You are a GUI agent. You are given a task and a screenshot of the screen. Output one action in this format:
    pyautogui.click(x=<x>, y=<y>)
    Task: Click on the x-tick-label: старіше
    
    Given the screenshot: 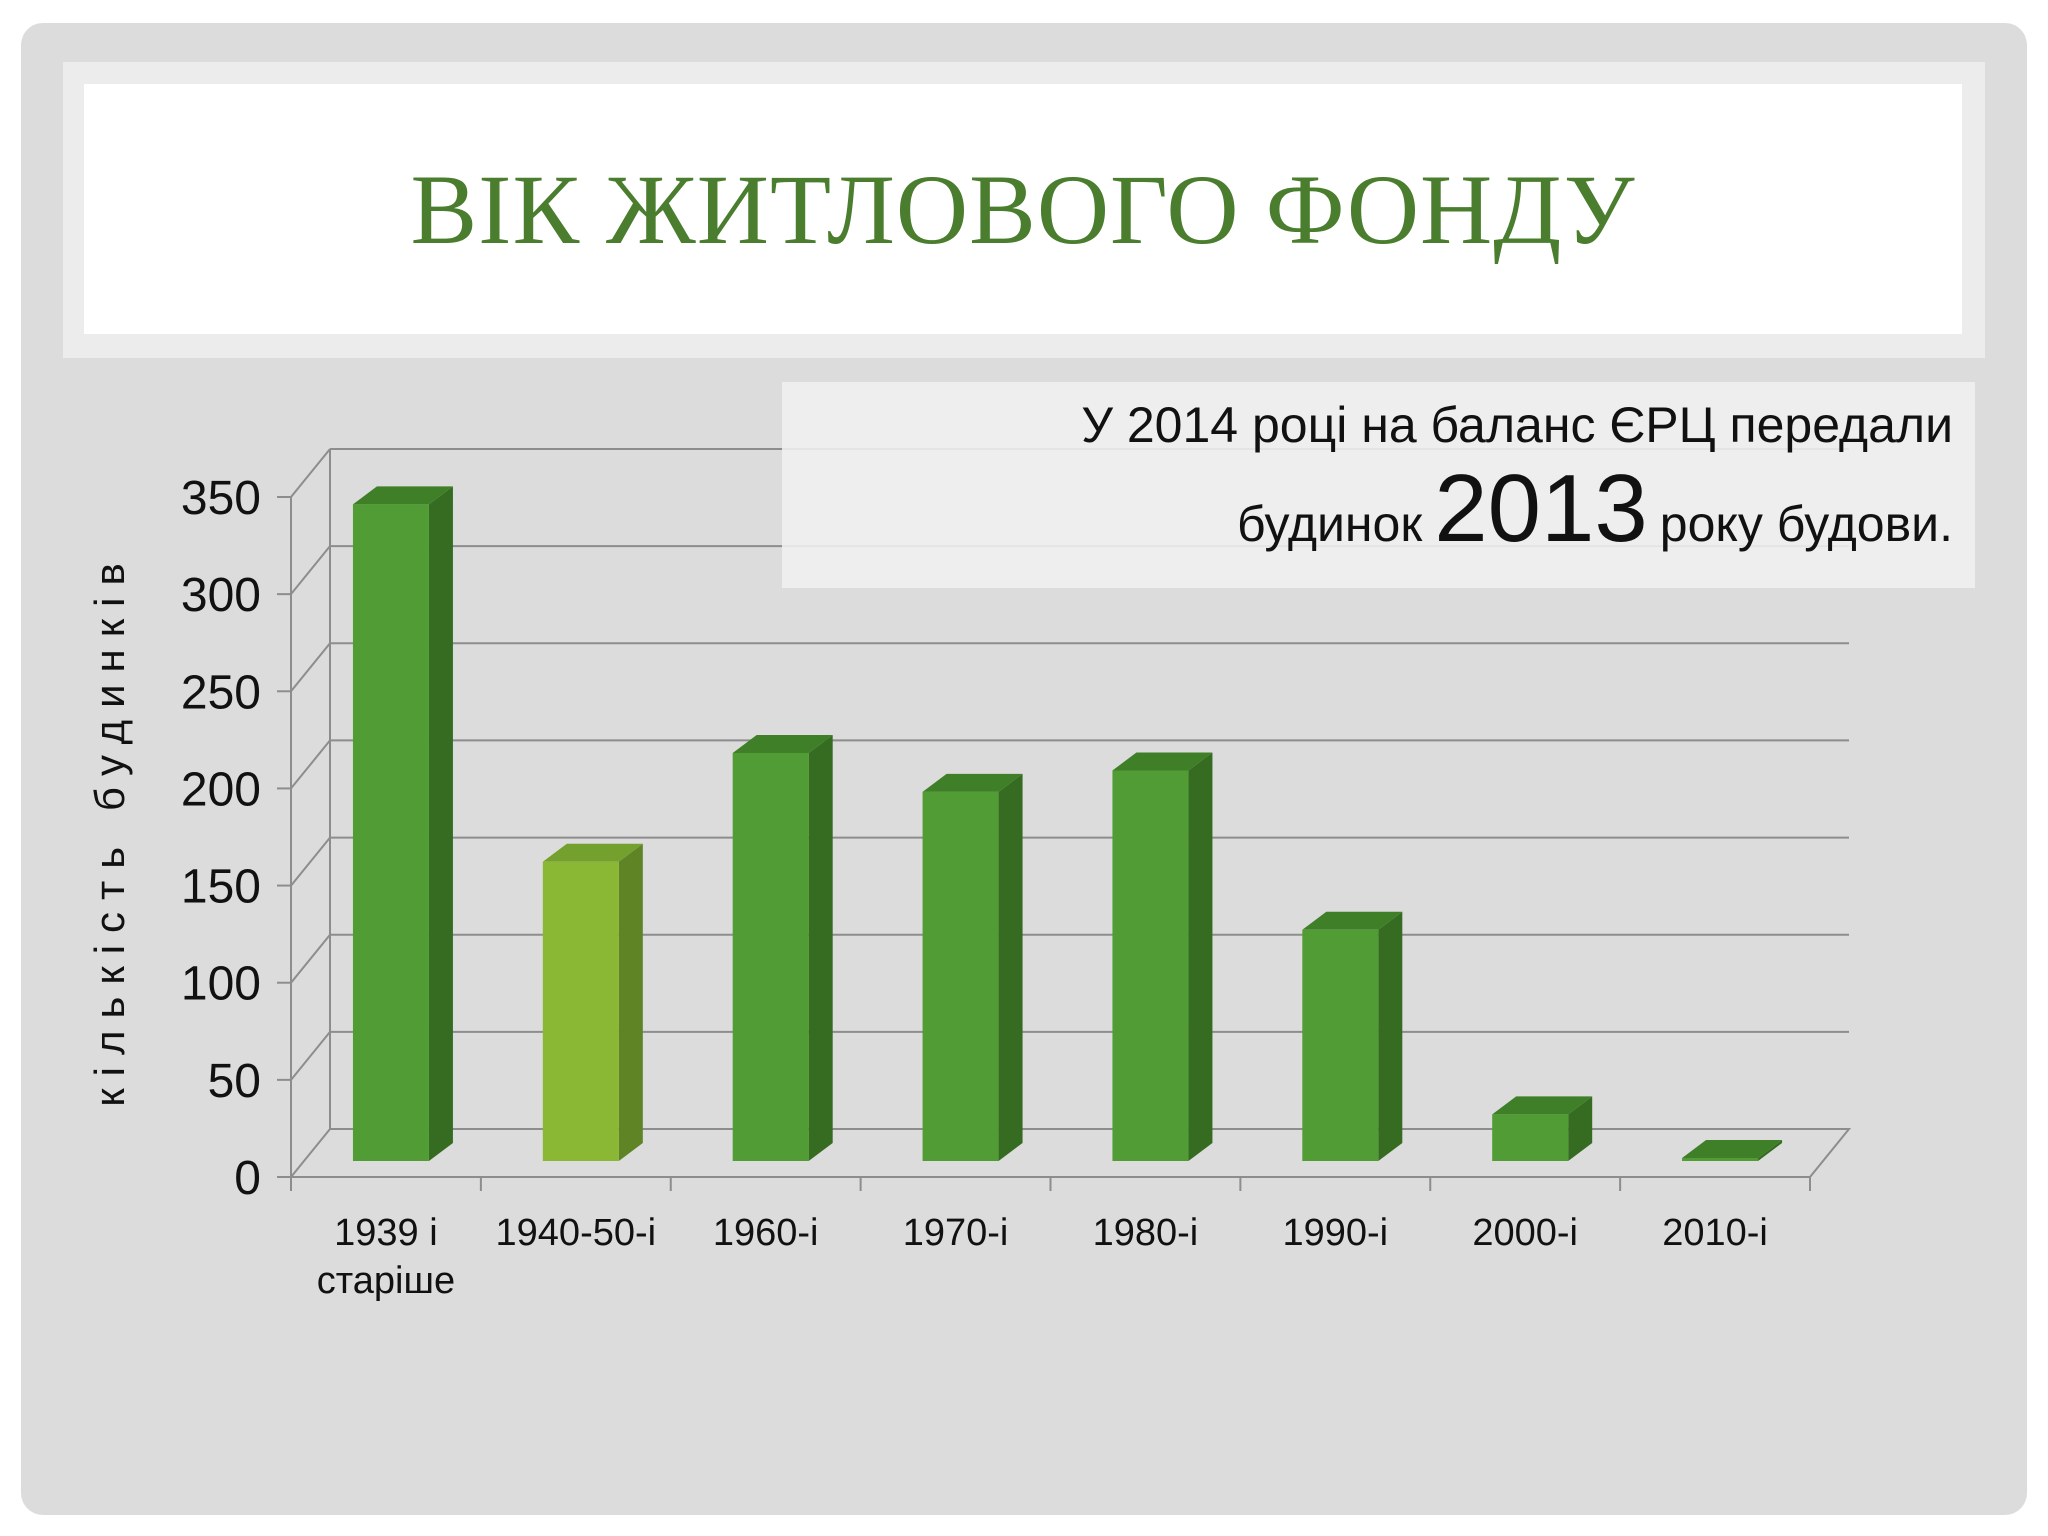 What is the action you would take?
    pyautogui.click(x=386, y=1281)
    